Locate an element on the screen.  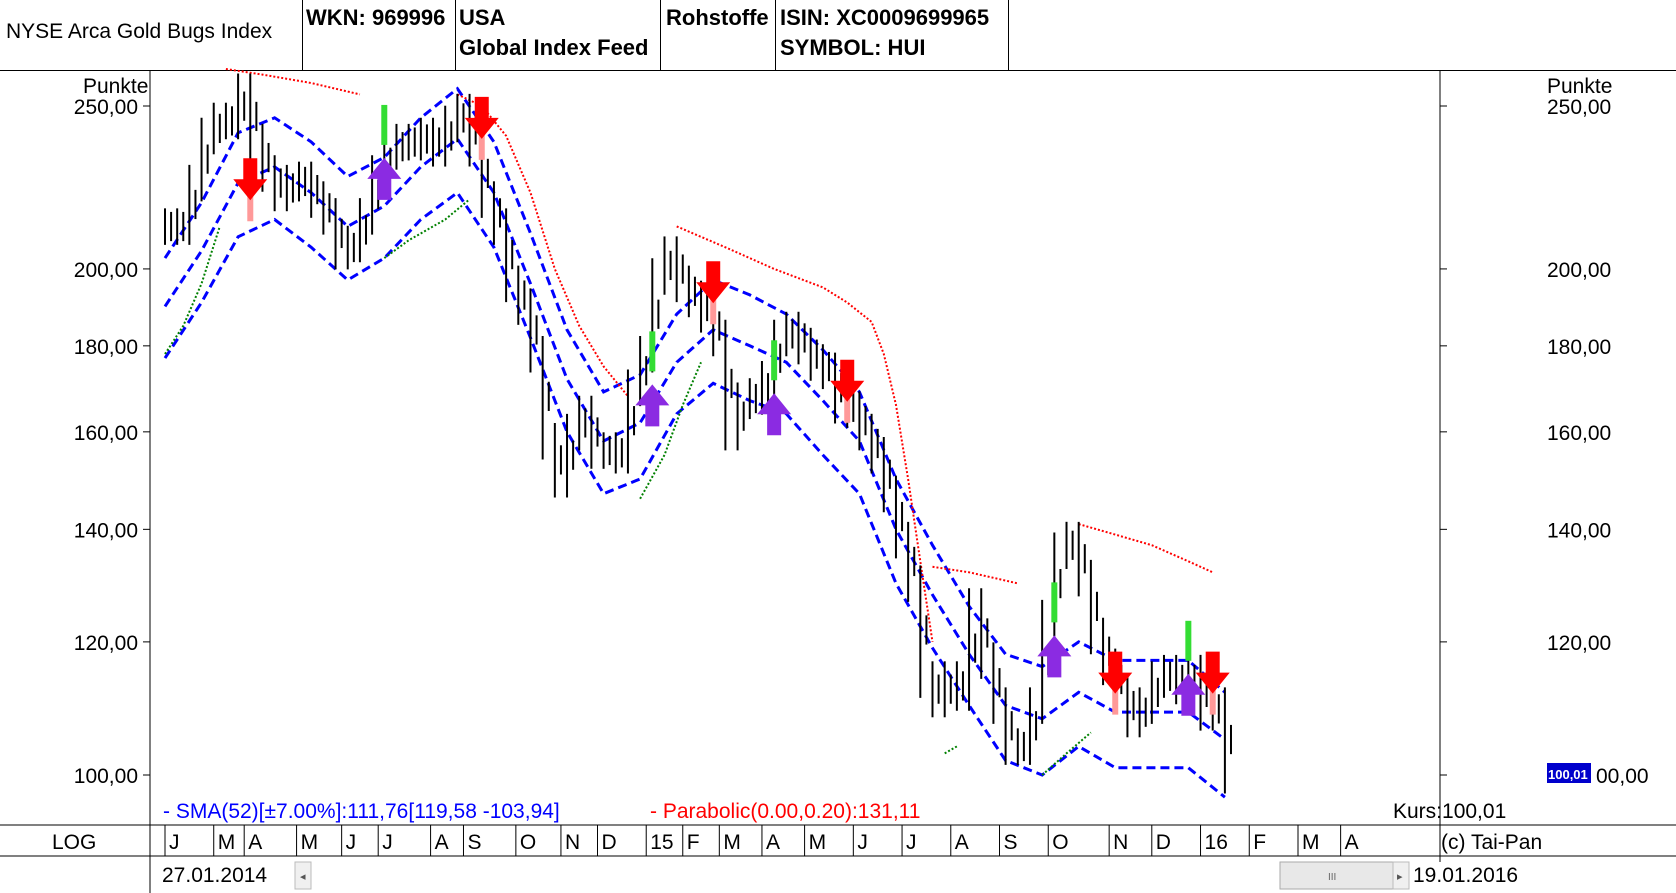
y-tick-label-left: 120,00 is located at coordinates (106, 643).